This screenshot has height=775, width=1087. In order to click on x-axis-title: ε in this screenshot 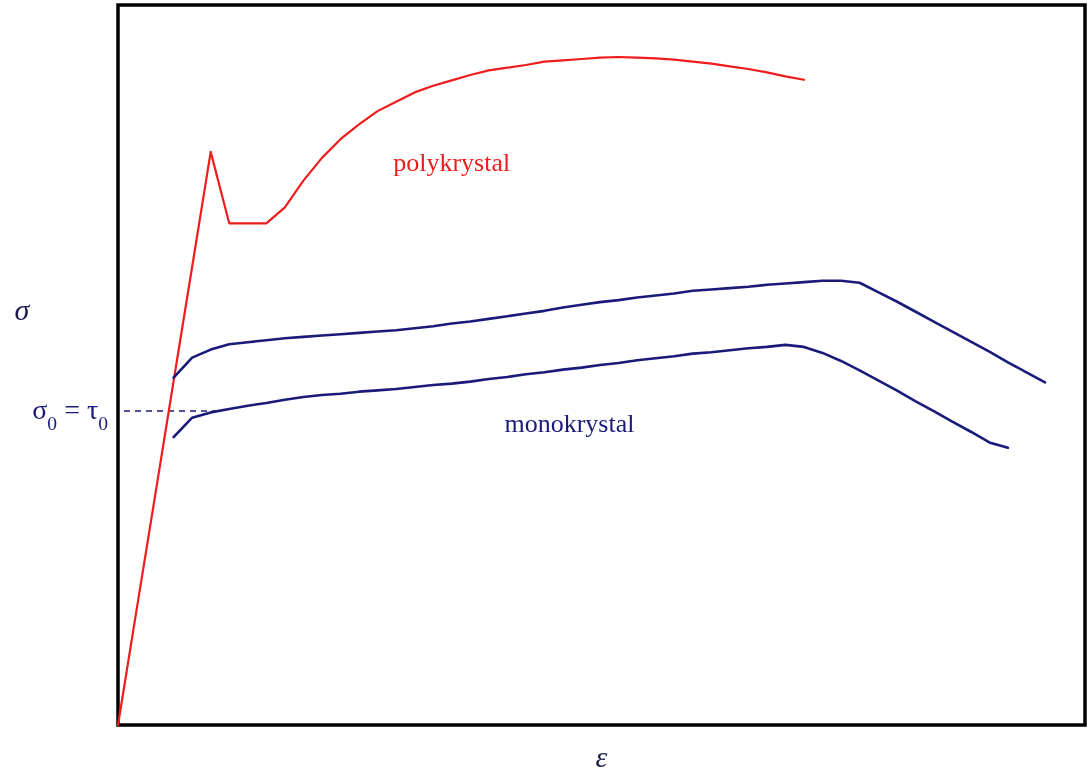, I will do `click(601, 756)`.